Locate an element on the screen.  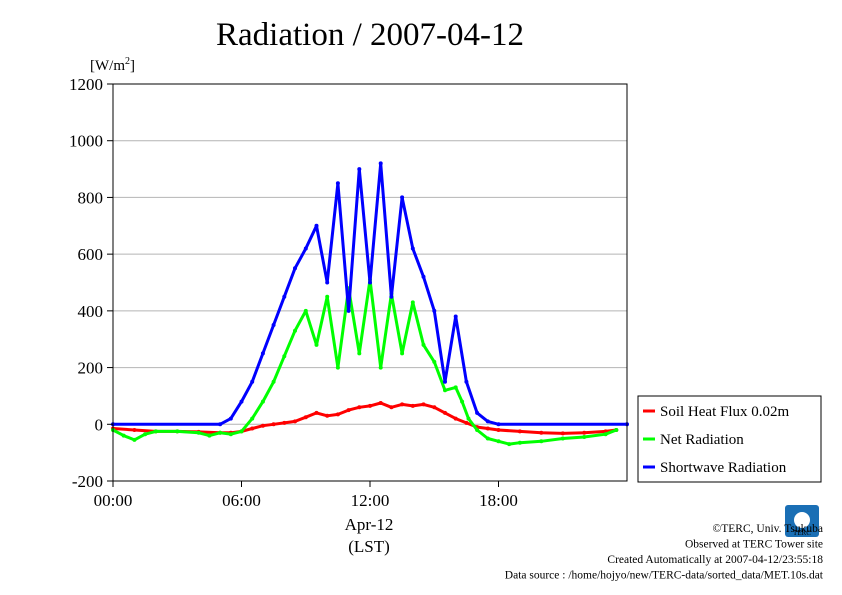
legend-label: Net Radiation is located at coordinates (702, 440).